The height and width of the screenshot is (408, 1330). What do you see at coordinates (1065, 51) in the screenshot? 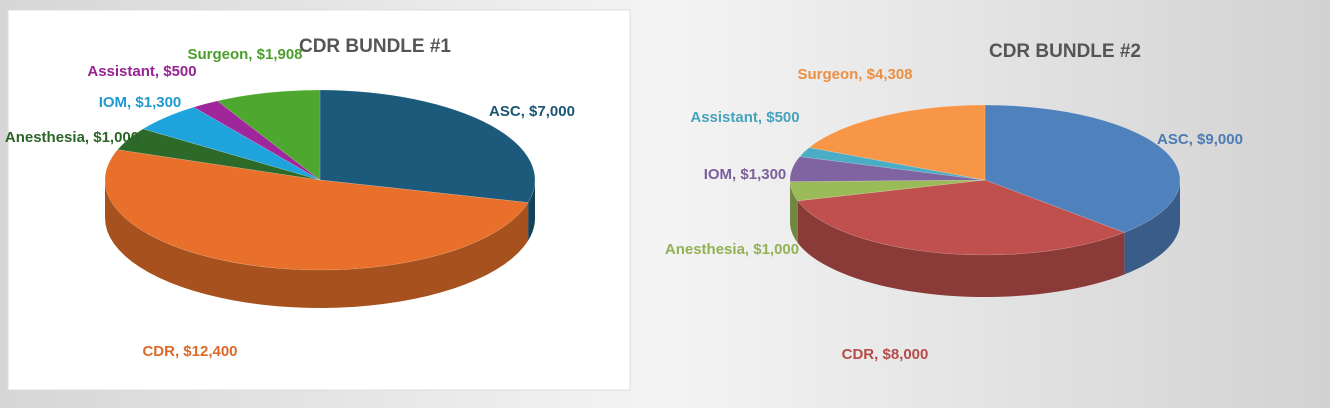
I see `chart-title: CDR BUNDLE #2` at bounding box center [1065, 51].